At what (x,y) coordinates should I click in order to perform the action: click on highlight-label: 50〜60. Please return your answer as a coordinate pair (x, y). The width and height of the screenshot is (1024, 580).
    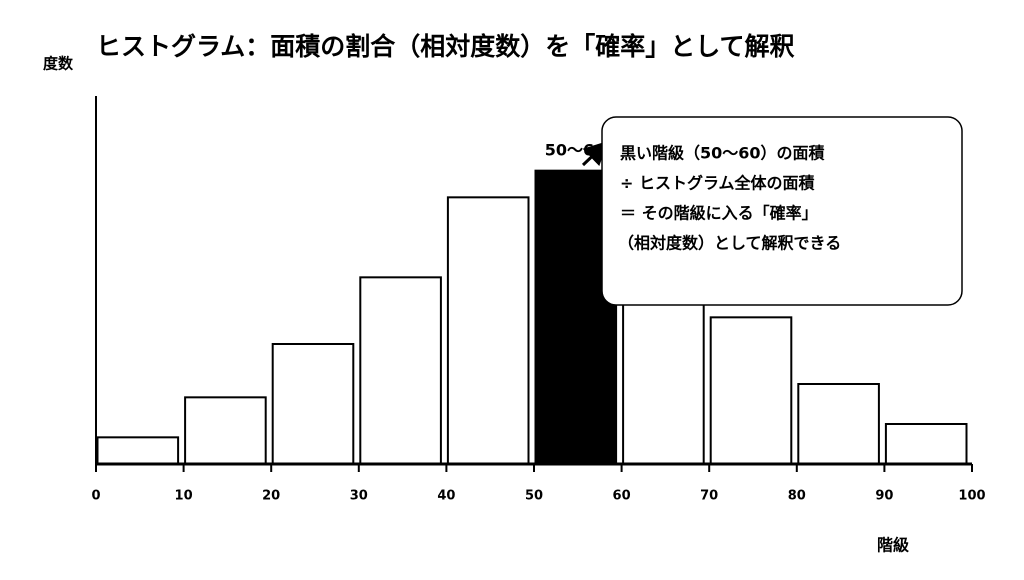
    Looking at the image, I should click on (575, 150).